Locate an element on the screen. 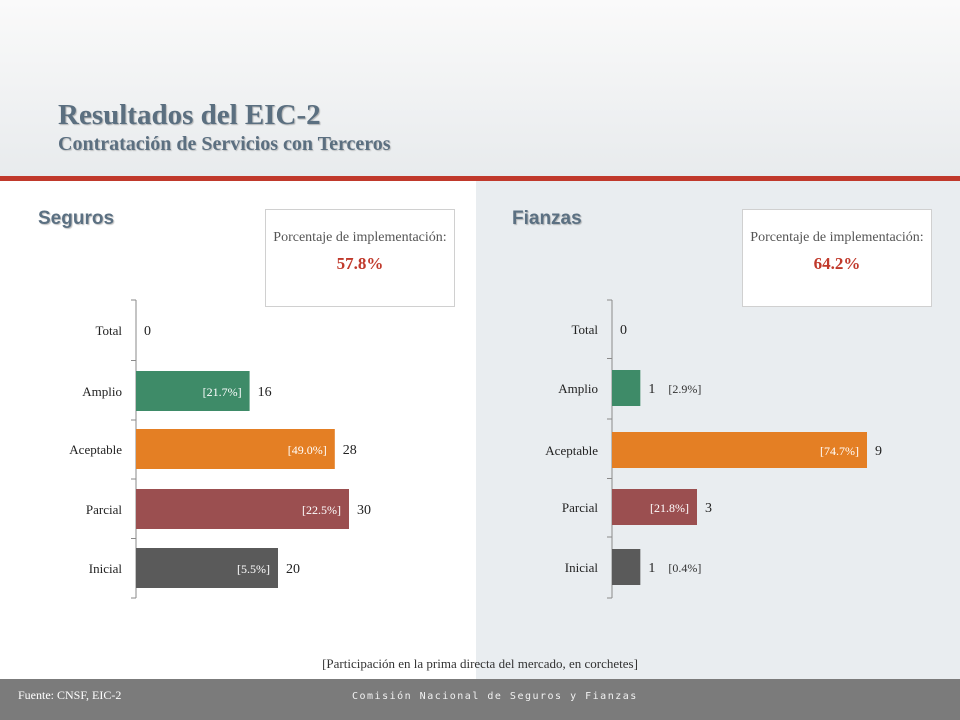 The image size is (960, 720). seguros-bar-aceptable is located at coordinates (235, 449).